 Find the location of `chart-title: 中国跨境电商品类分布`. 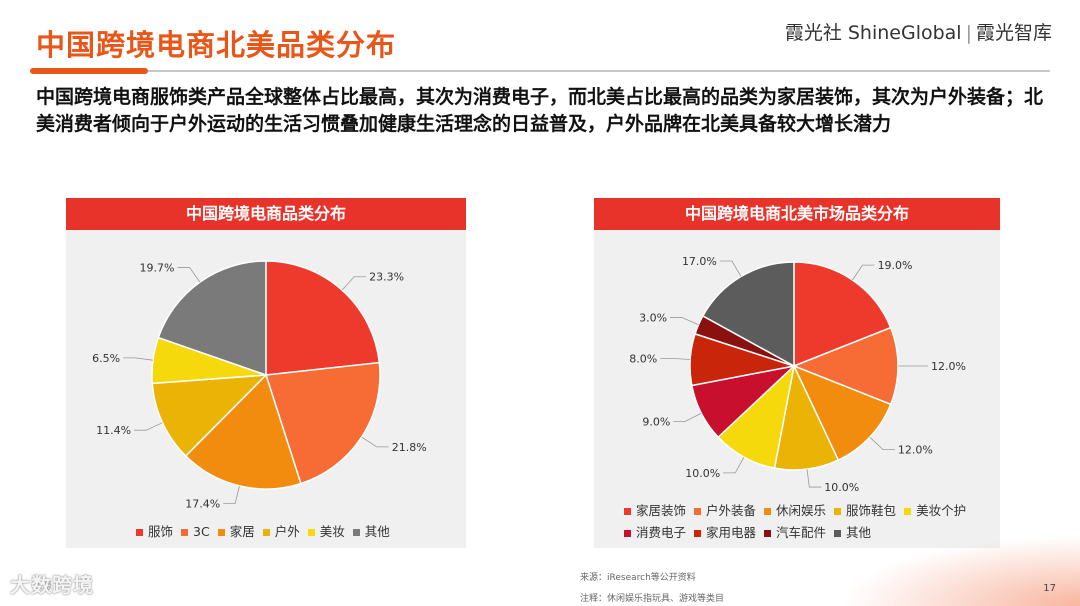

chart-title: 中国跨境电商品类分布 is located at coordinates (266, 214).